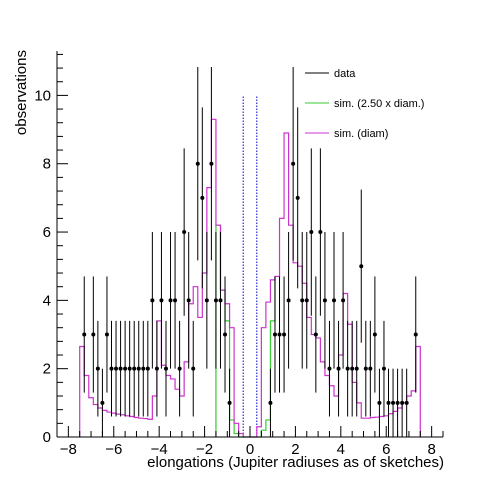  I want to click on x-tick-label: −2, so click(204, 449).